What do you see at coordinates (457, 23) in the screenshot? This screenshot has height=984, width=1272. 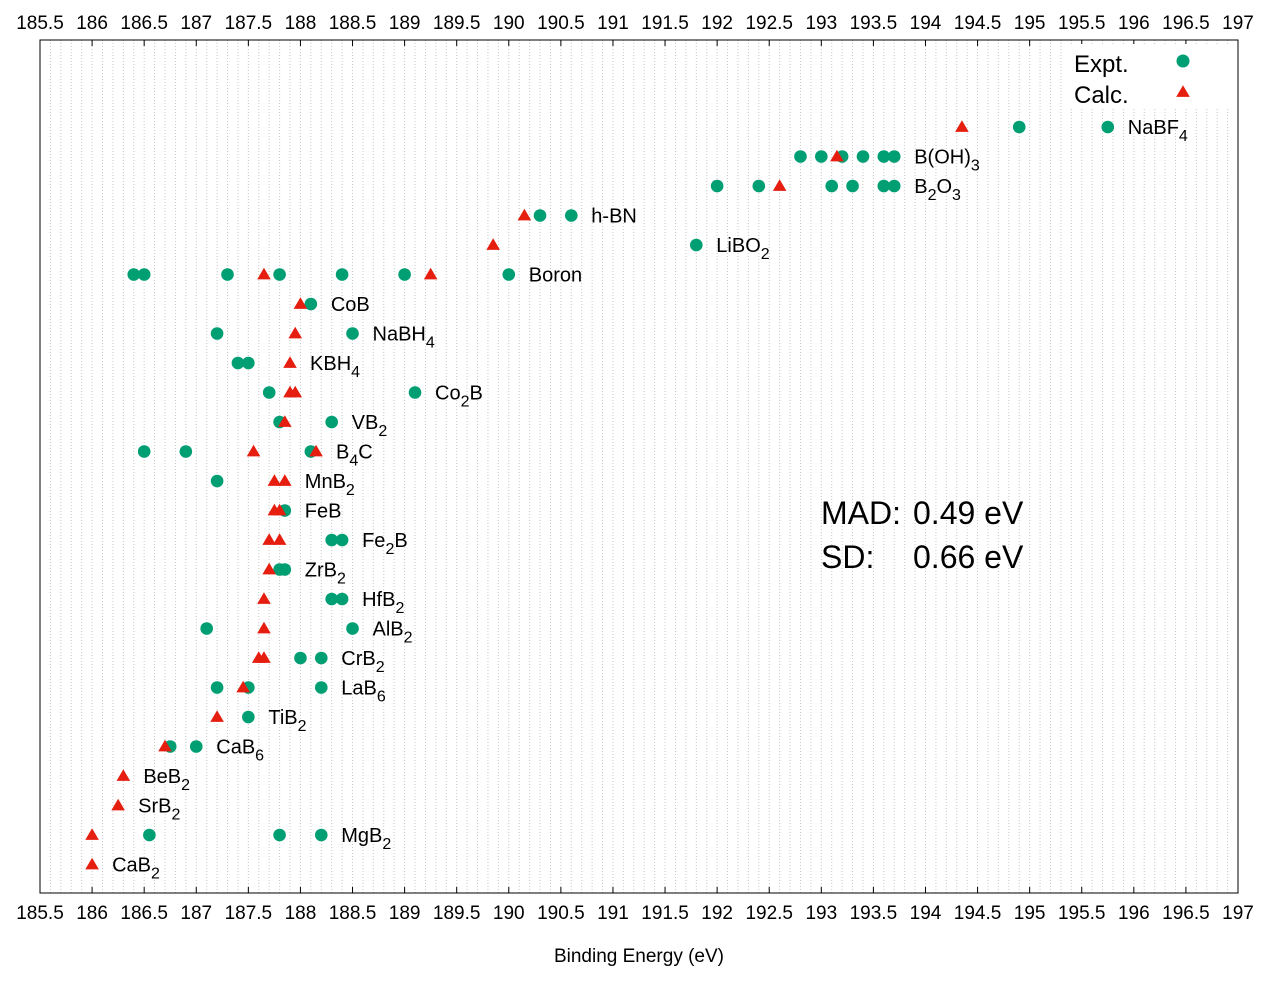 I see `x-tick-label-top: 189.5` at bounding box center [457, 23].